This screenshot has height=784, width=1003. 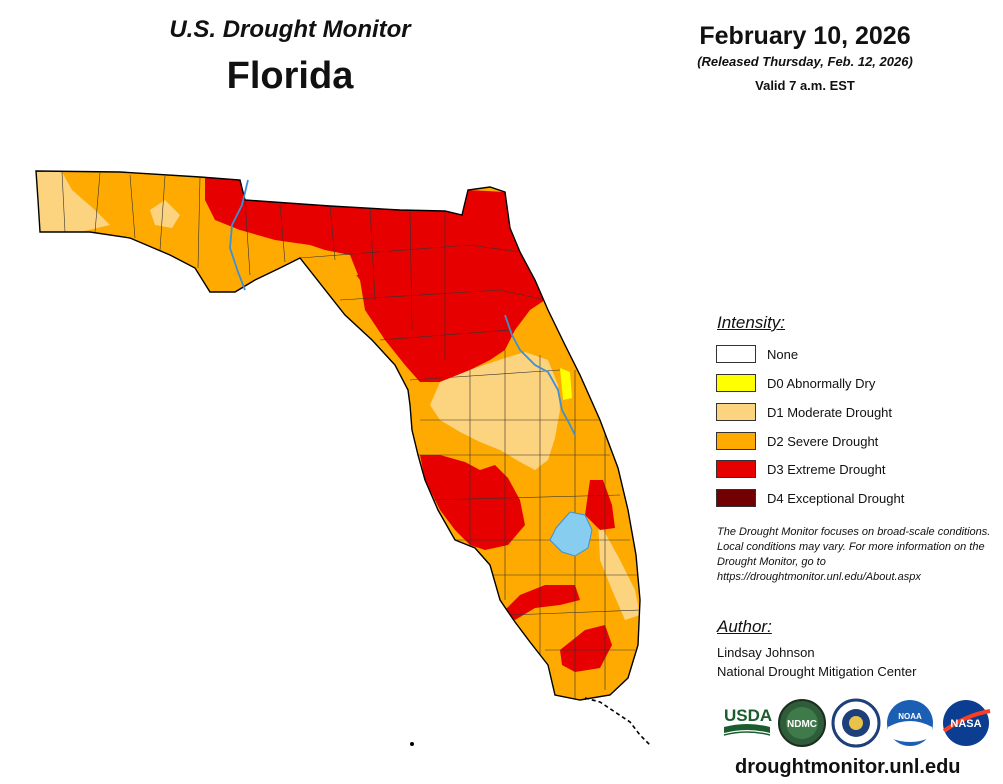 I want to click on d3-north-florida-area, so click(x=375, y=278).